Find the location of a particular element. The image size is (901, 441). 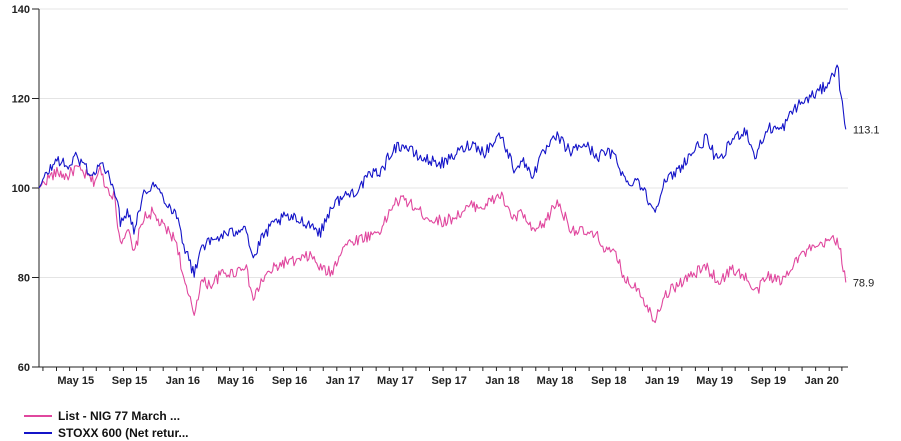

x-tick-label-14: Jan 20 is located at coordinates (822, 381).